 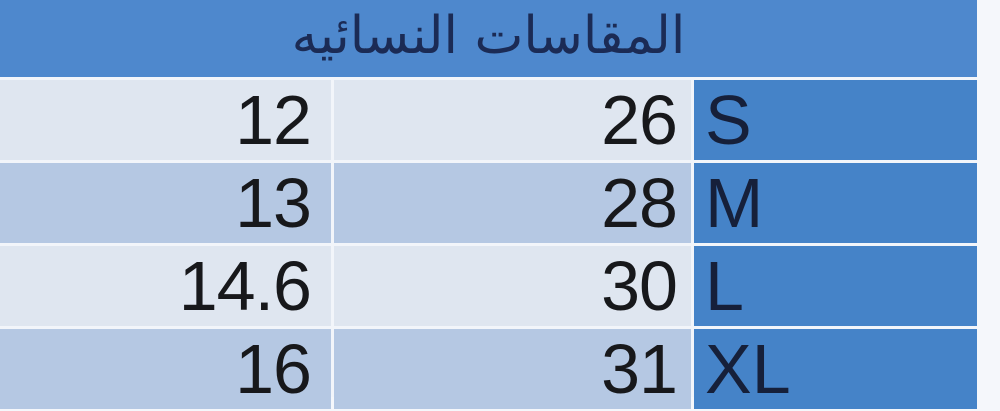 I want to click on cell-measurement-2: 30, so click(x=512, y=286).